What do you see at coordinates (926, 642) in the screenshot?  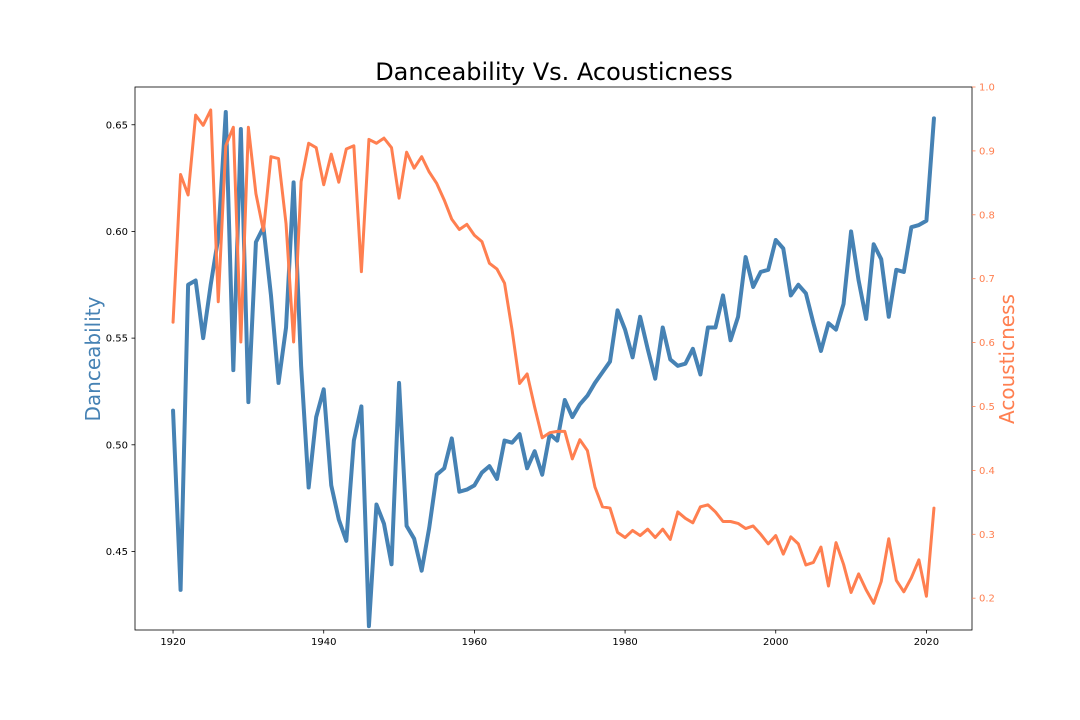 I see `x-tick-label: 2020` at bounding box center [926, 642].